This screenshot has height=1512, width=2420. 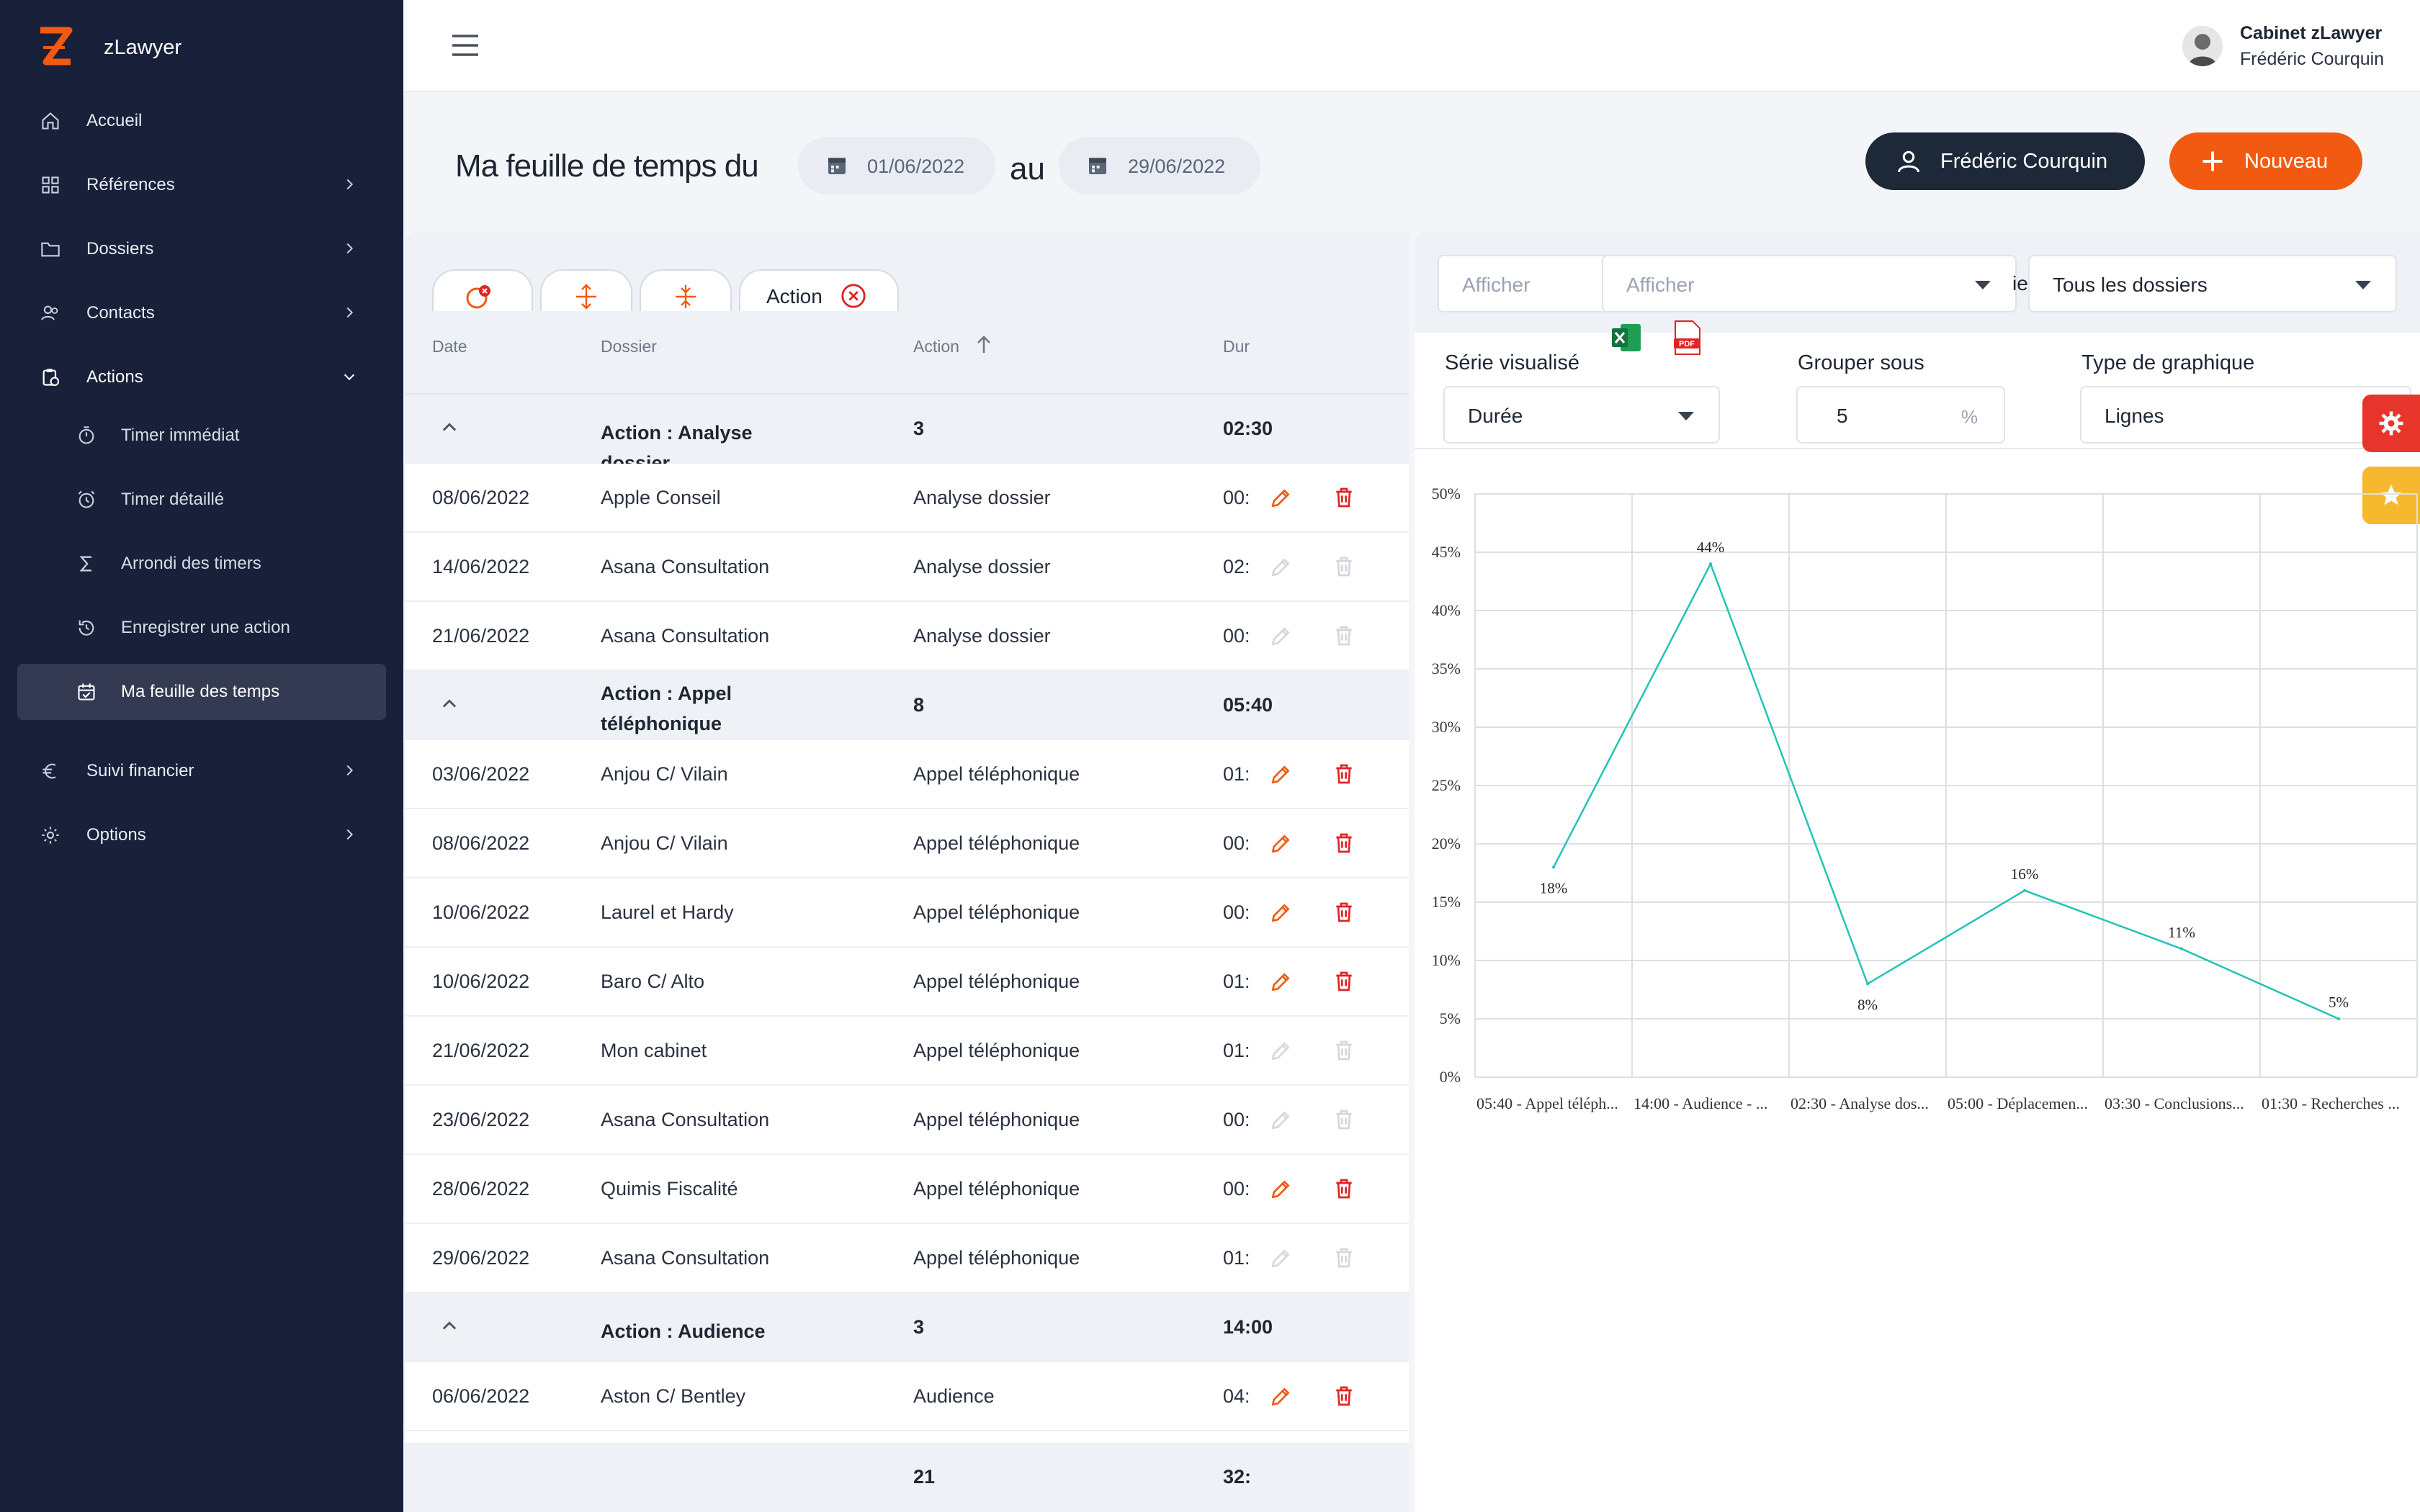 I want to click on col-action: Action, so click(x=936, y=346).